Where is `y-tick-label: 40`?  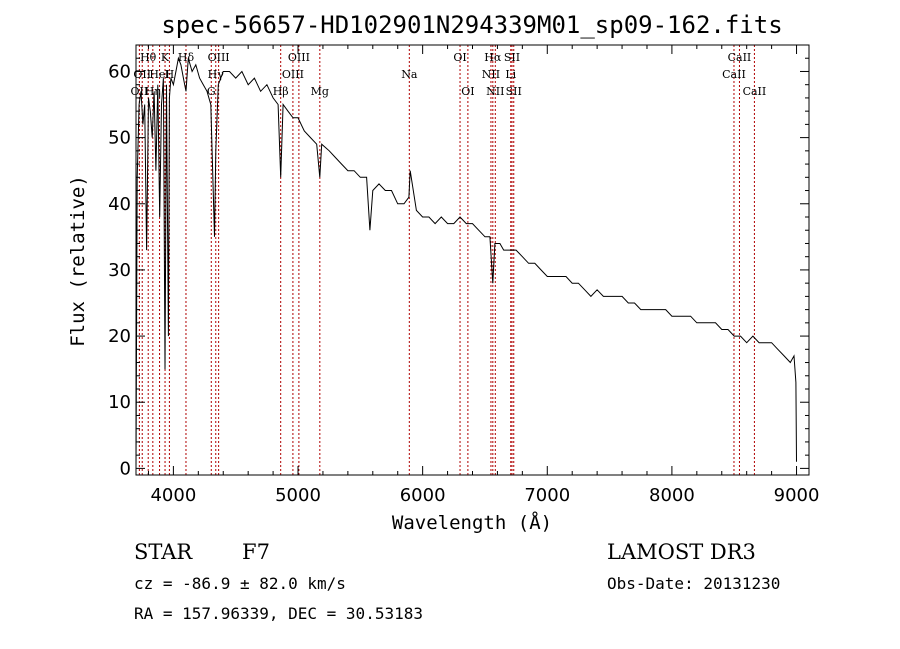
y-tick-label: 40 is located at coordinates (119, 204).